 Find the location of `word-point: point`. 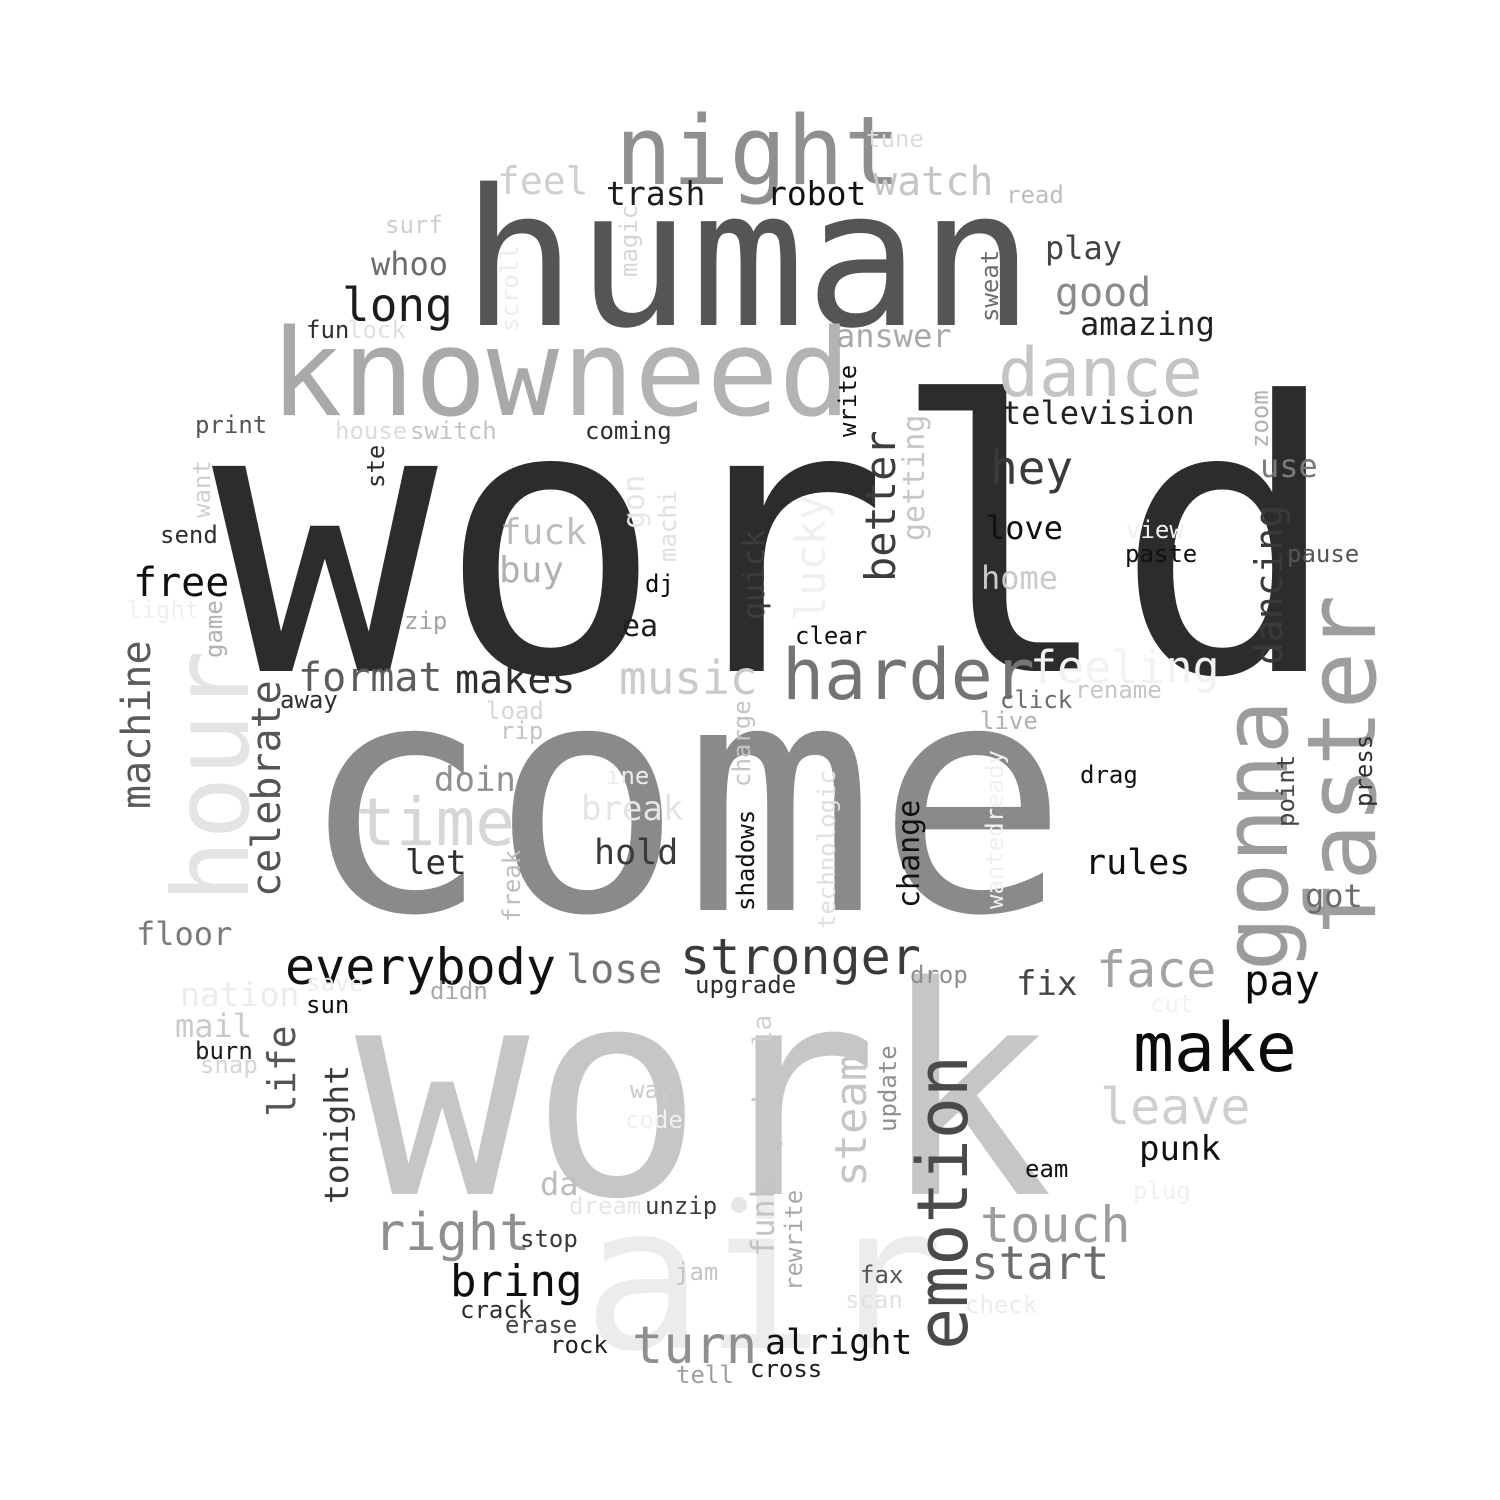

word-point: point is located at coordinates (1286, 790).